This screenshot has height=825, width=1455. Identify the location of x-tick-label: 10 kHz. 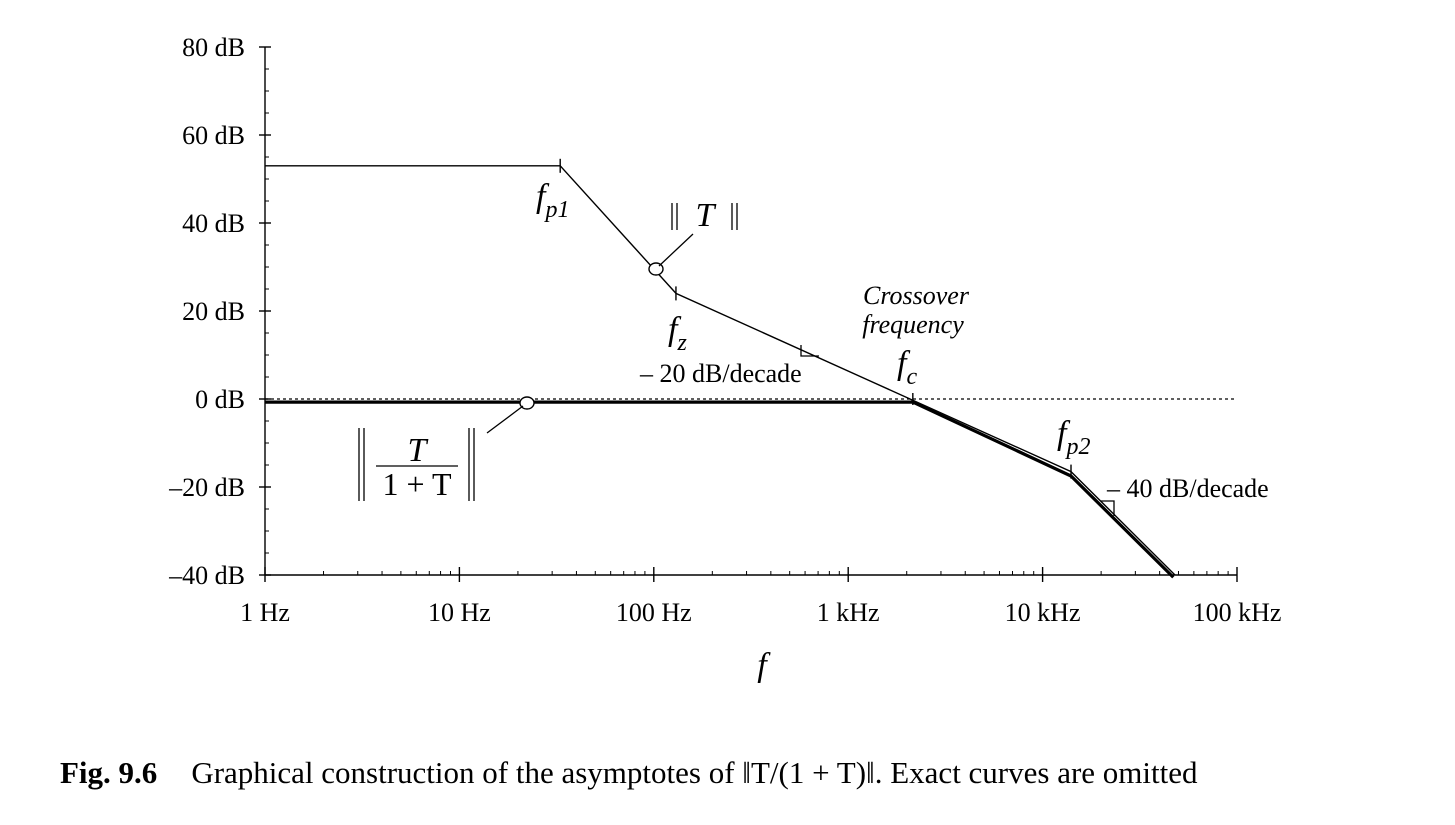
(1043, 612).